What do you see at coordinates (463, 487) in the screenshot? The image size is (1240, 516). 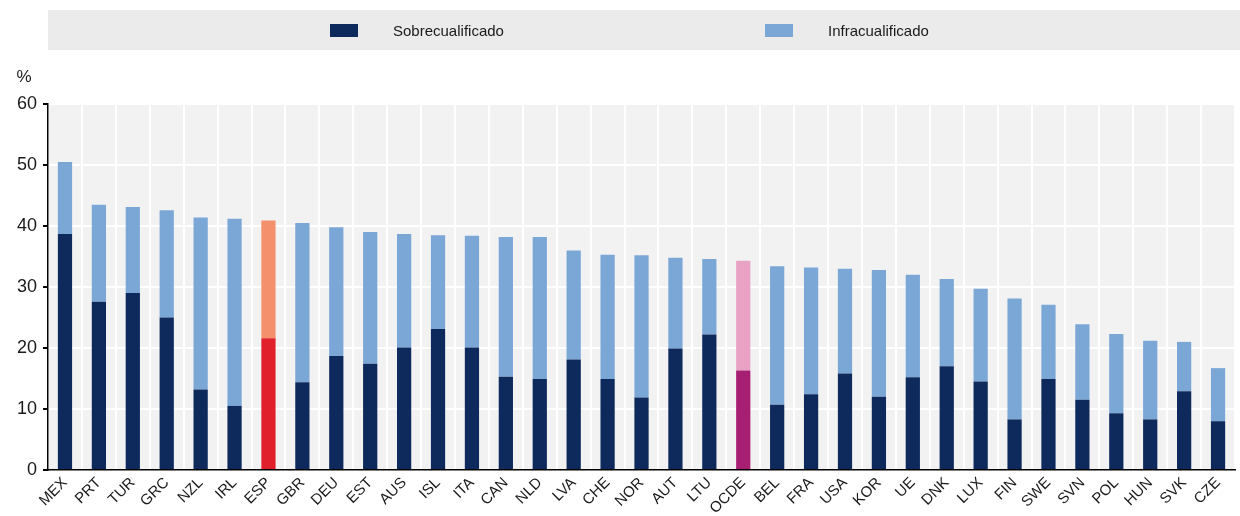 I see `x-tick-label: ITA` at bounding box center [463, 487].